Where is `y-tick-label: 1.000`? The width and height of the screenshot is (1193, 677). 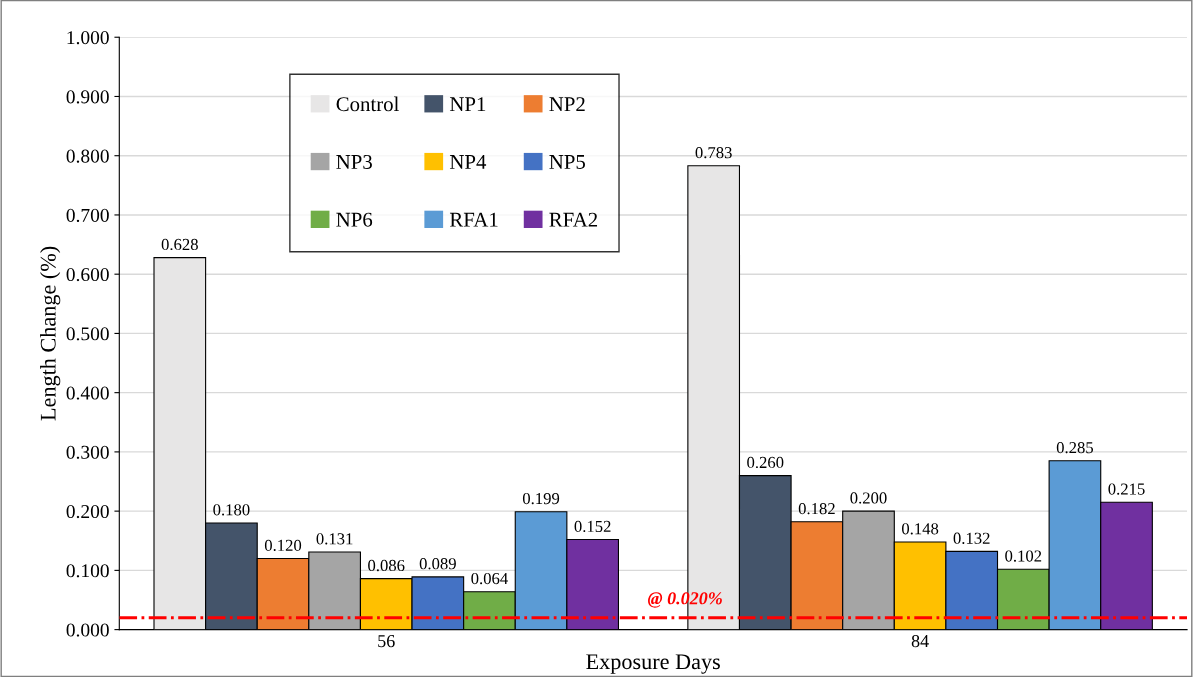
y-tick-label: 1.000 is located at coordinates (88, 38).